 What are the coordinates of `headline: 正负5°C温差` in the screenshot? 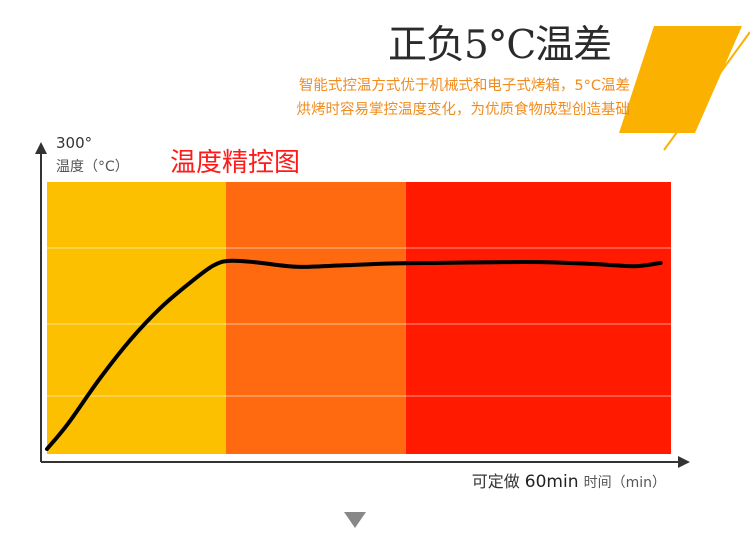 It's located at (500, 45).